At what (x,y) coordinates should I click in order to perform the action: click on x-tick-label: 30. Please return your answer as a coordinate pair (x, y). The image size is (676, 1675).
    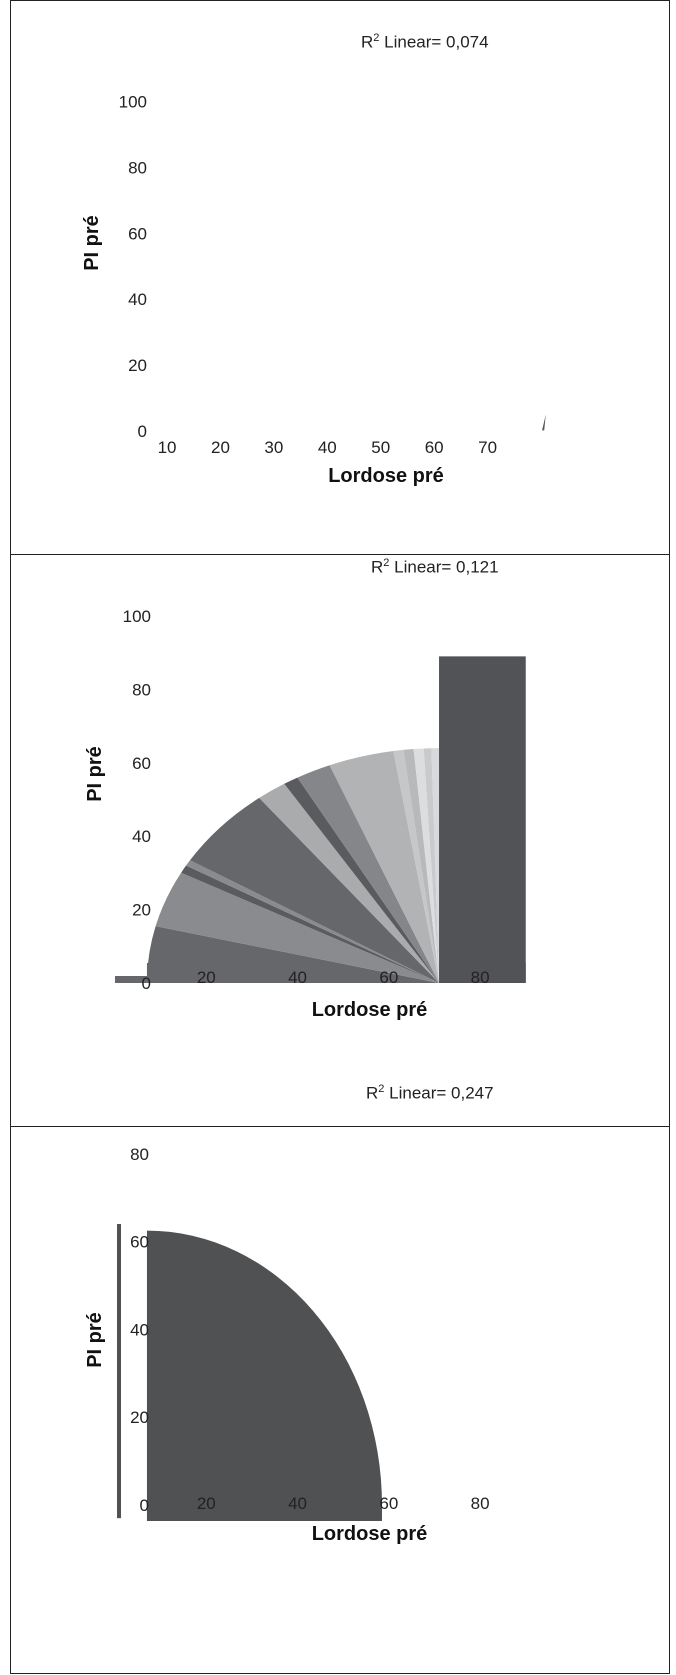
    Looking at the image, I should click on (273, 447).